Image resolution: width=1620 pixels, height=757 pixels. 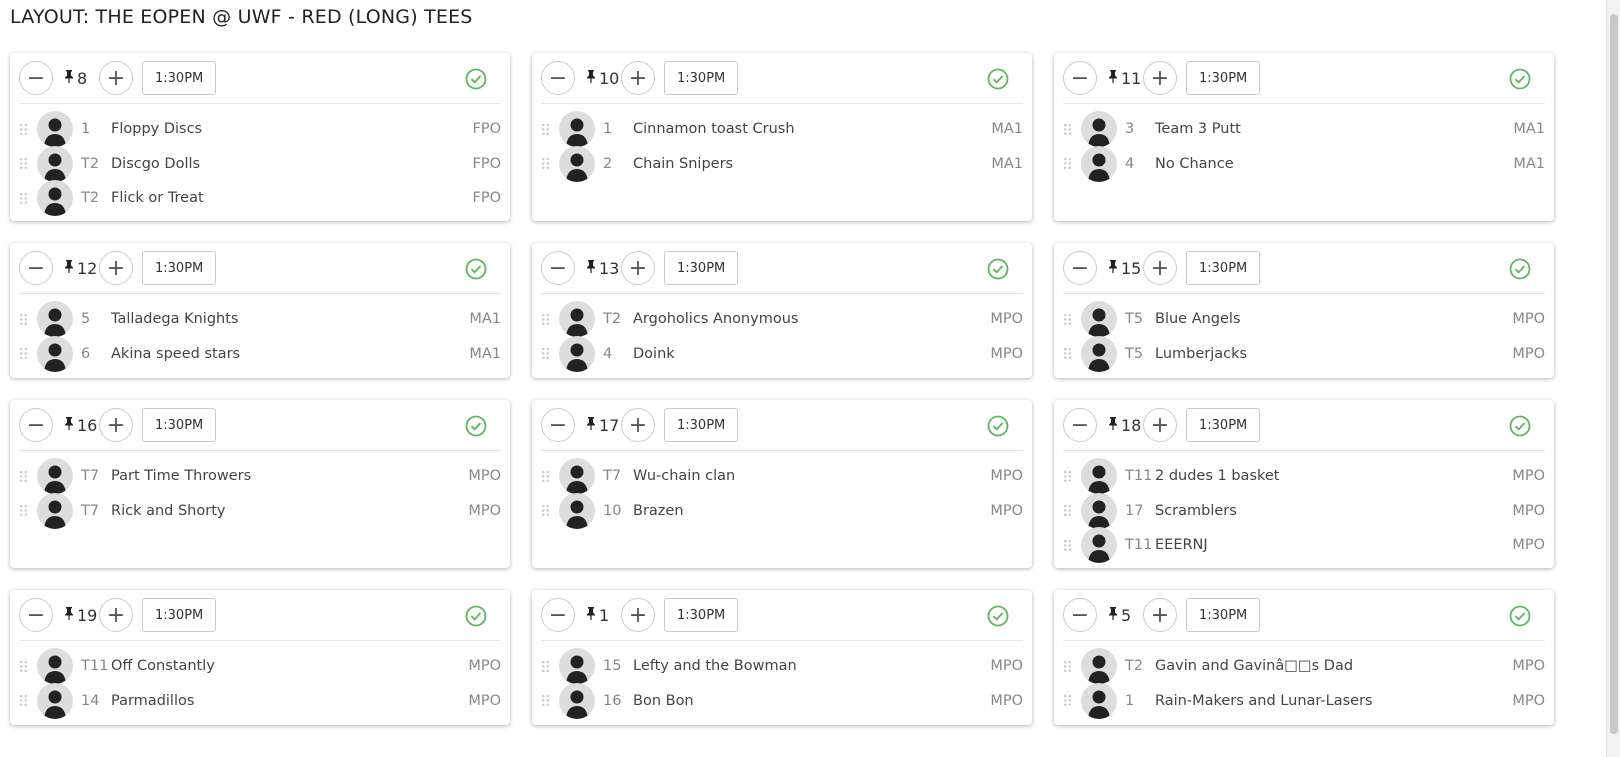 I want to click on player-row: 5 Talladega Knights MA1, so click(x=260, y=319).